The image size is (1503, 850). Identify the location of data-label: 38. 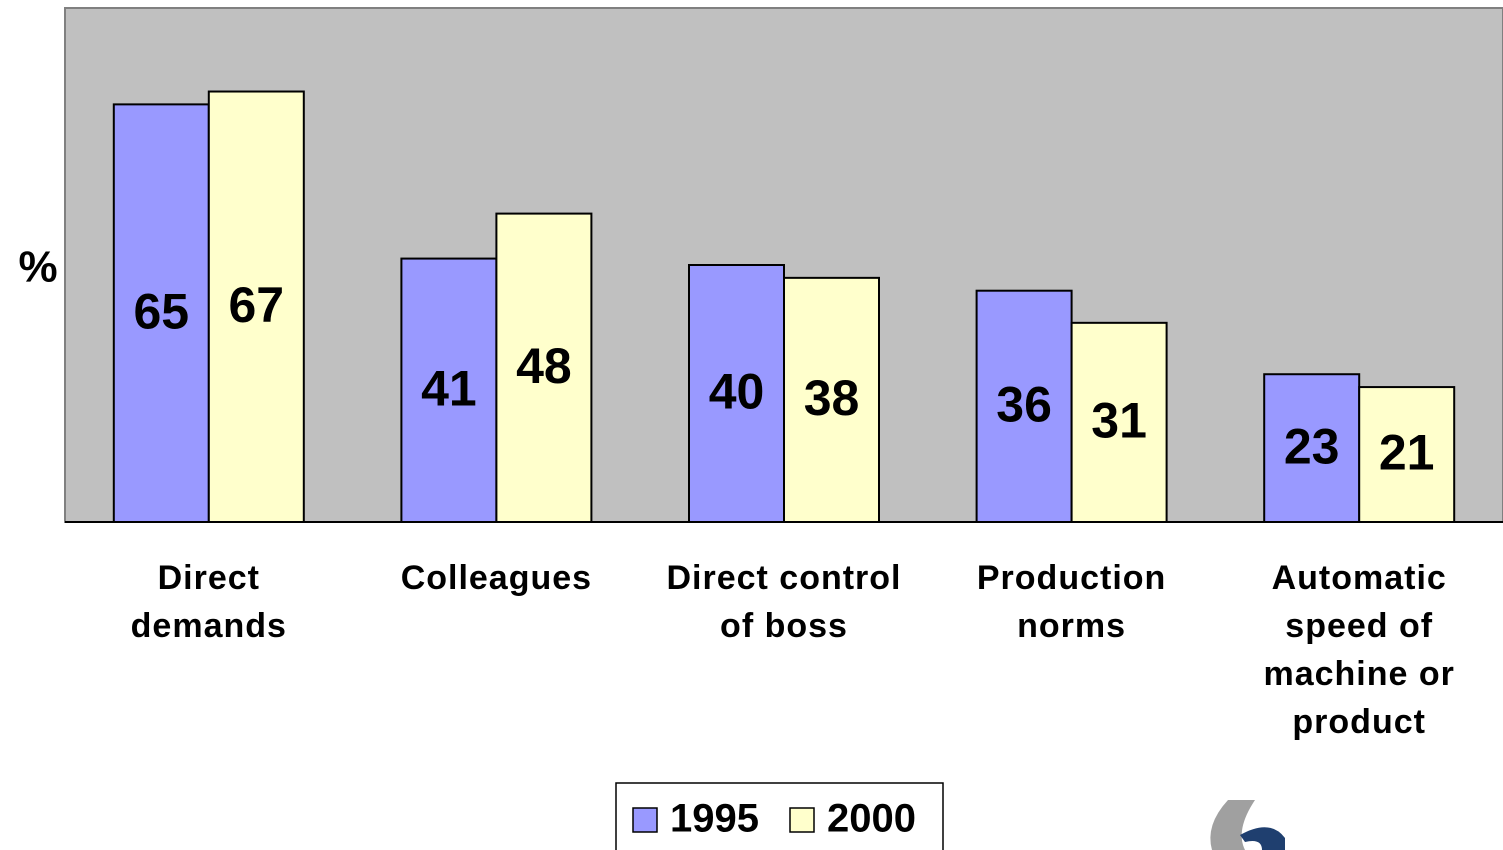
(832, 398).